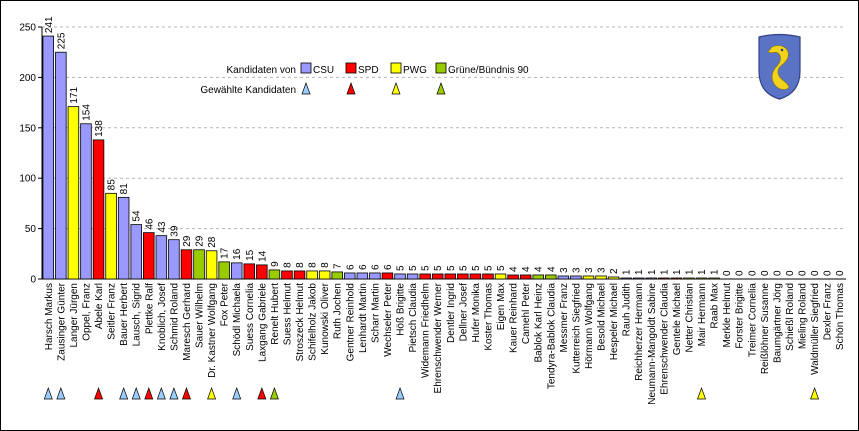  Describe the element at coordinates (664, 339) in the screenshot. I see `x-tick-label: Ehrenschwender Claudia` at that location.